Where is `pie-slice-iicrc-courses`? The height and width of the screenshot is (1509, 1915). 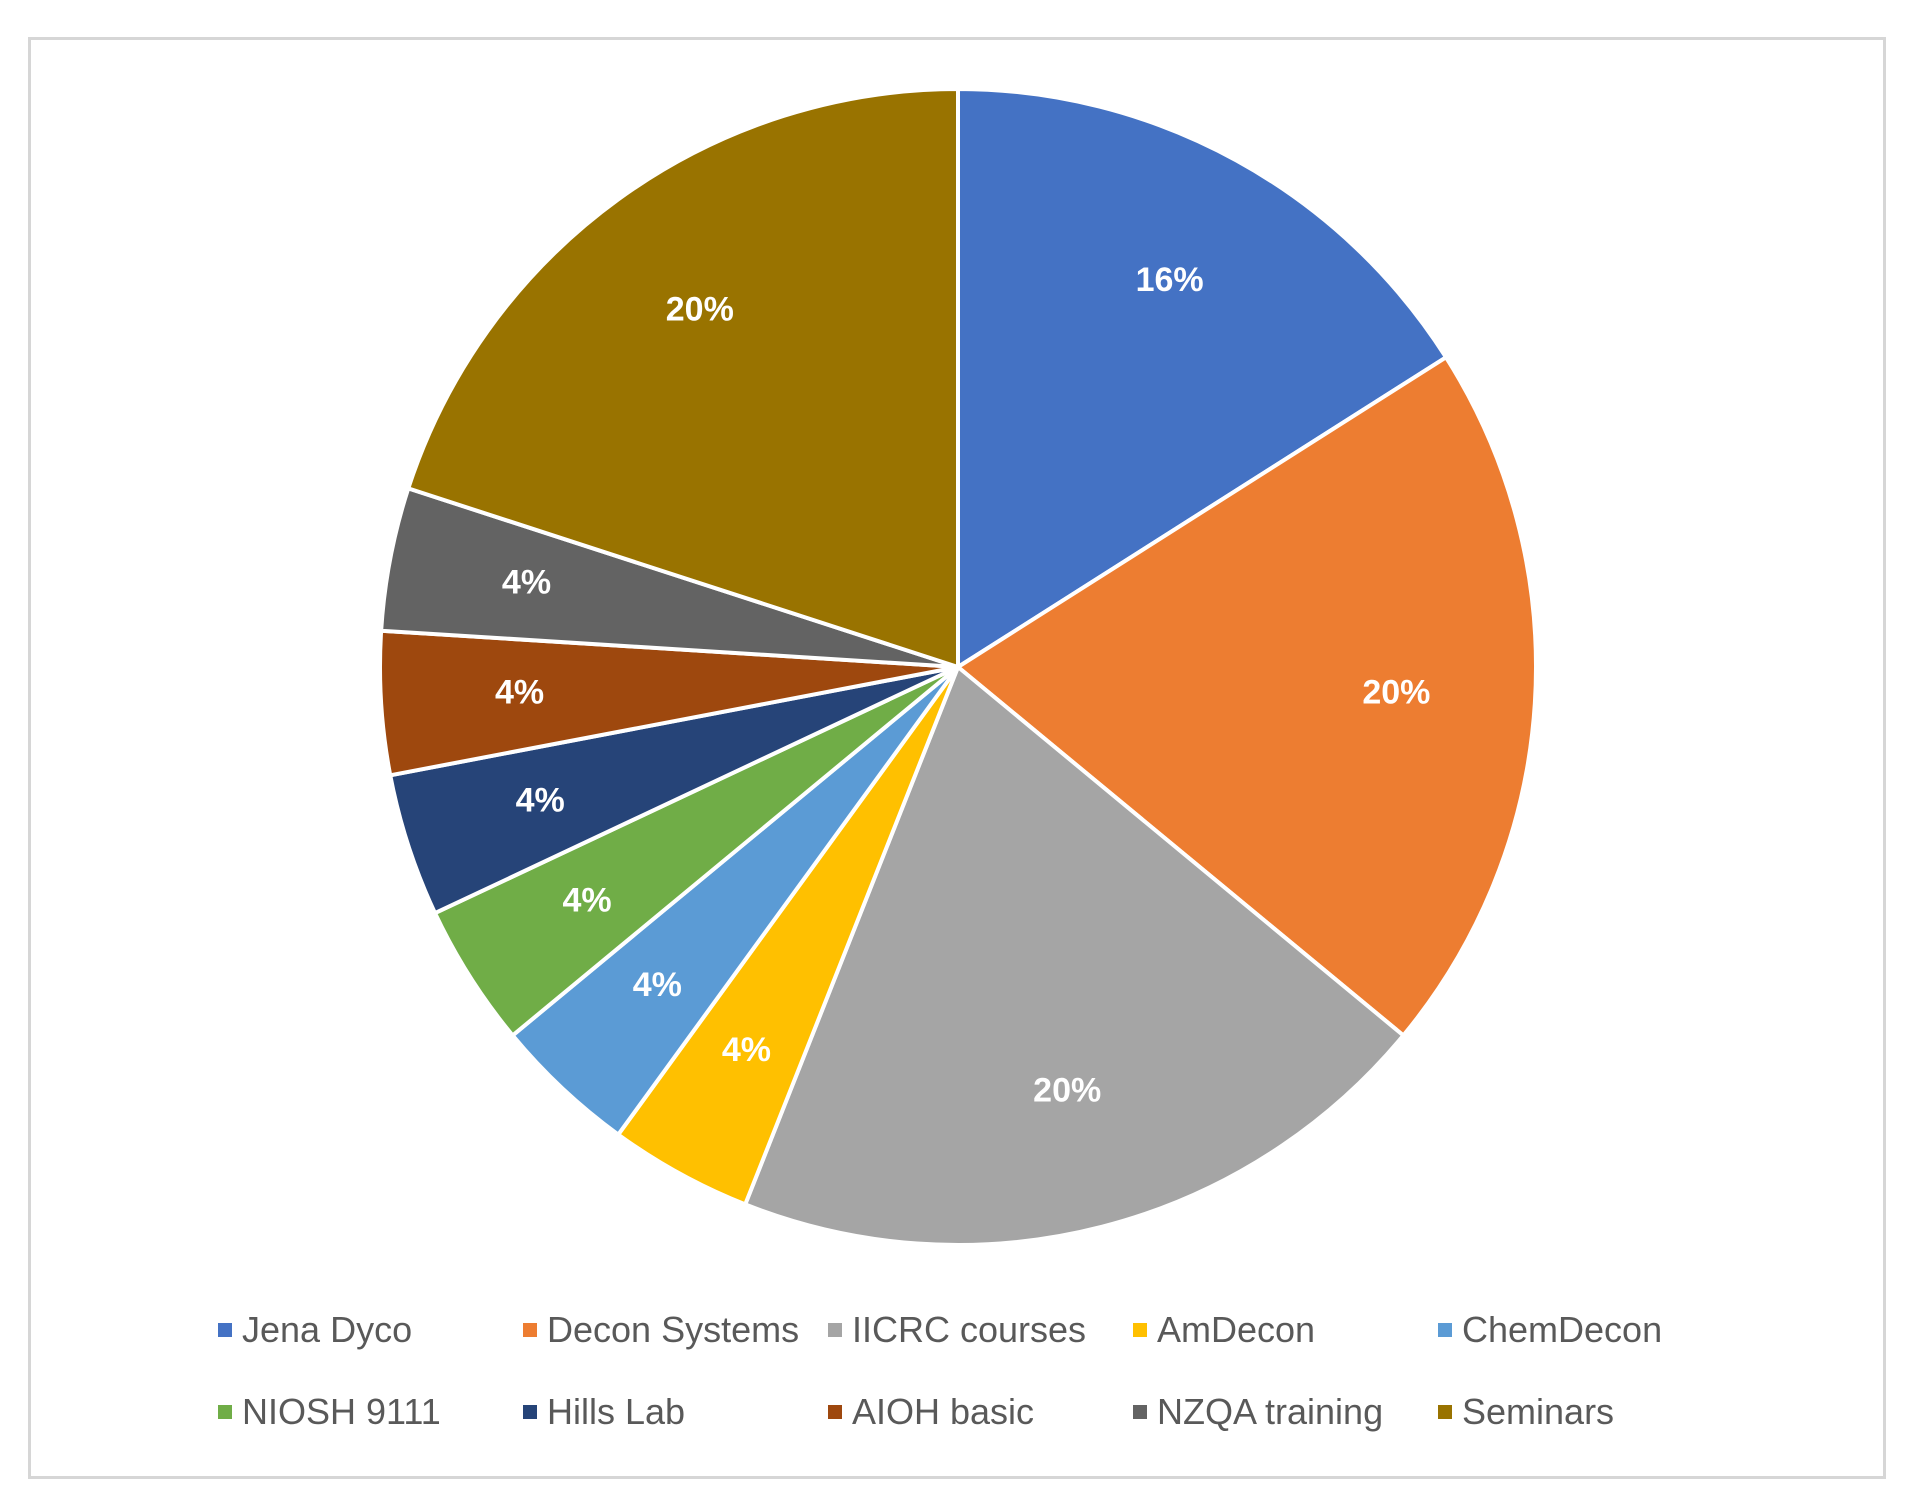
pie-slice-iicrc-courses is located at coordinates (1074, 956).